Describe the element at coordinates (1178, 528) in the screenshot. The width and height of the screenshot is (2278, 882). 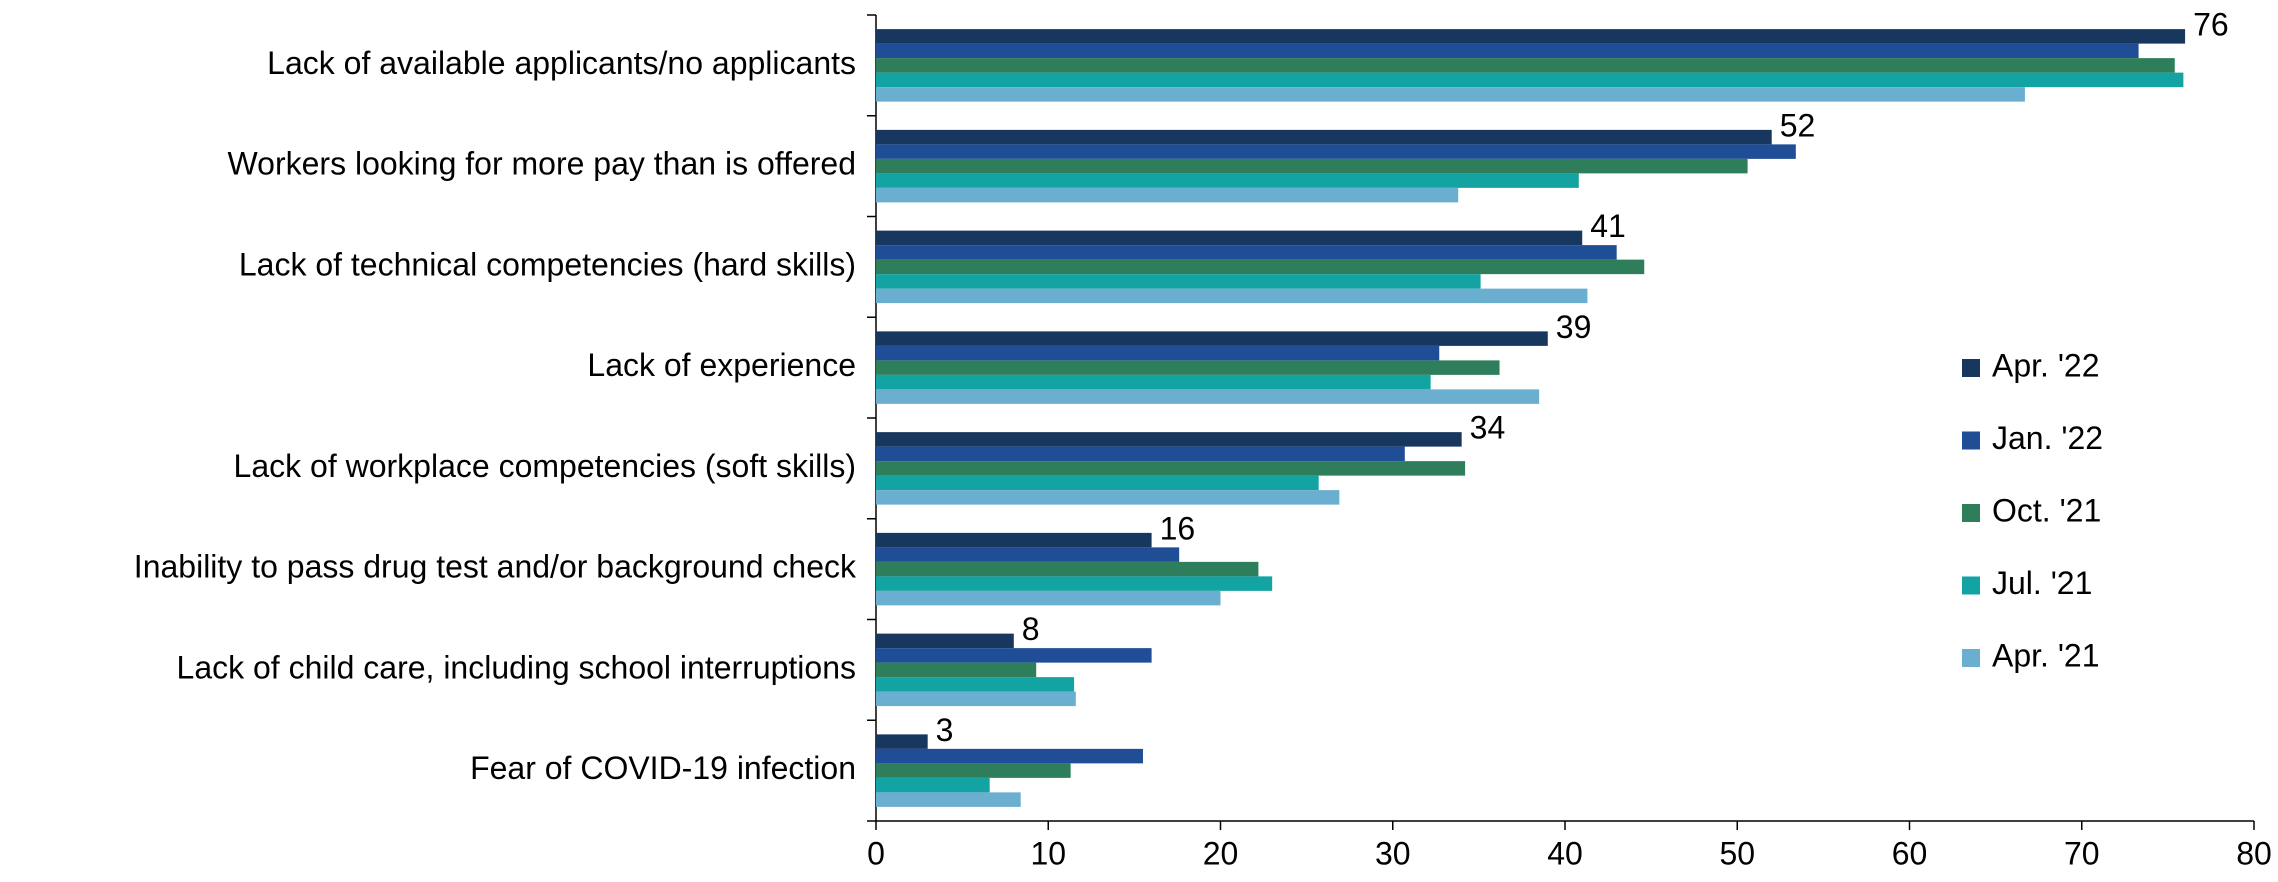
I see `data-label: 16` at that location.